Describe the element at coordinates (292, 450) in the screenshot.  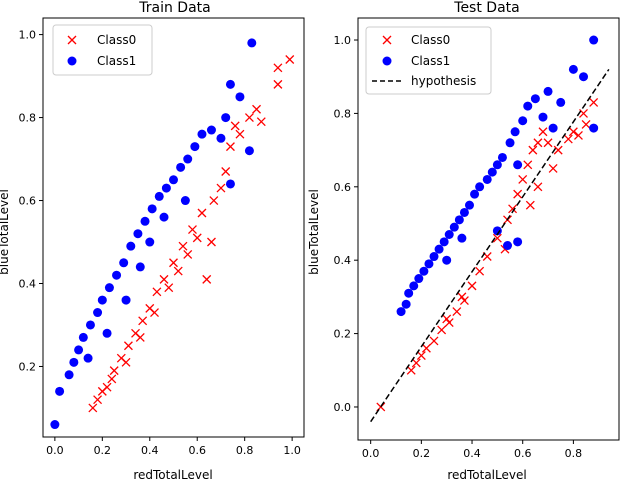
I see `x-tick-label: 1.0` at that location.